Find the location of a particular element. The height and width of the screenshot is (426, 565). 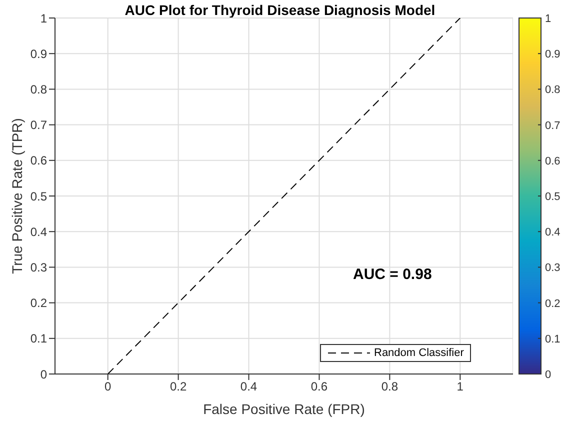

y-tick-label: 0.8 is located at coordinates (39, 89).